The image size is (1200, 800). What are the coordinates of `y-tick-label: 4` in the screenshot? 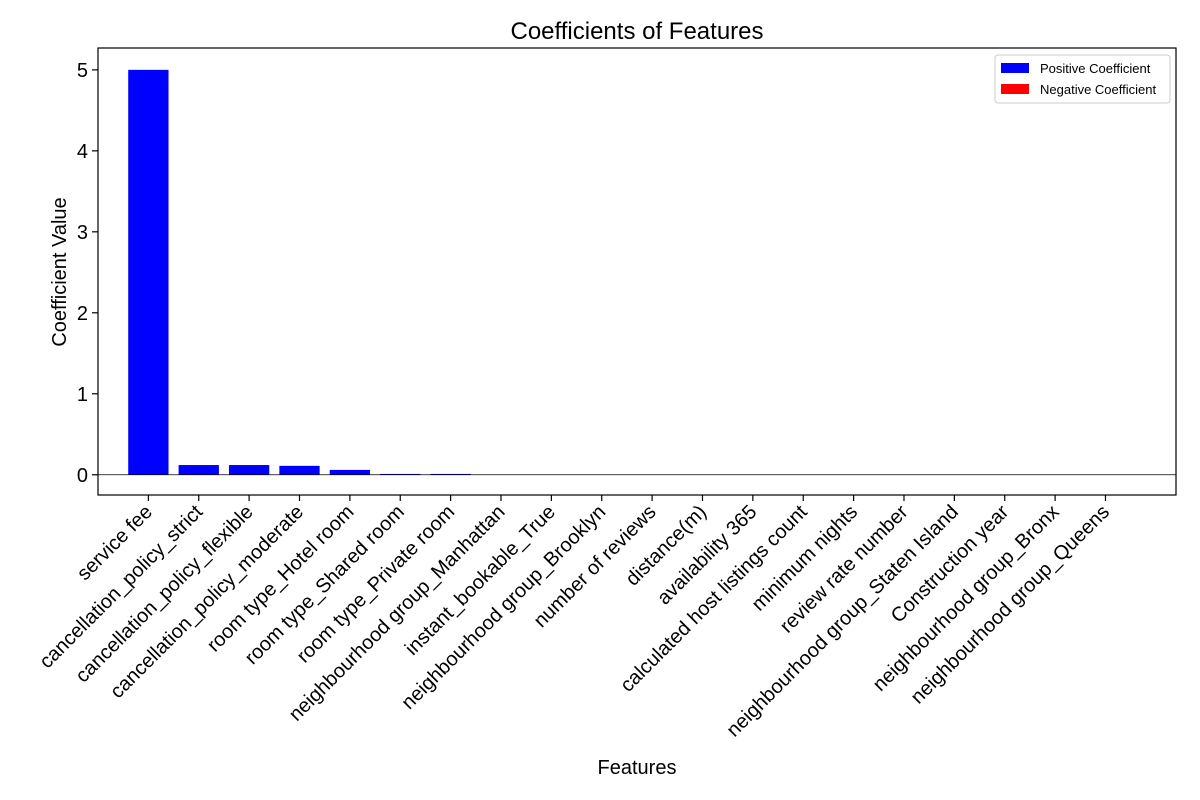 It's located at (82, 152).